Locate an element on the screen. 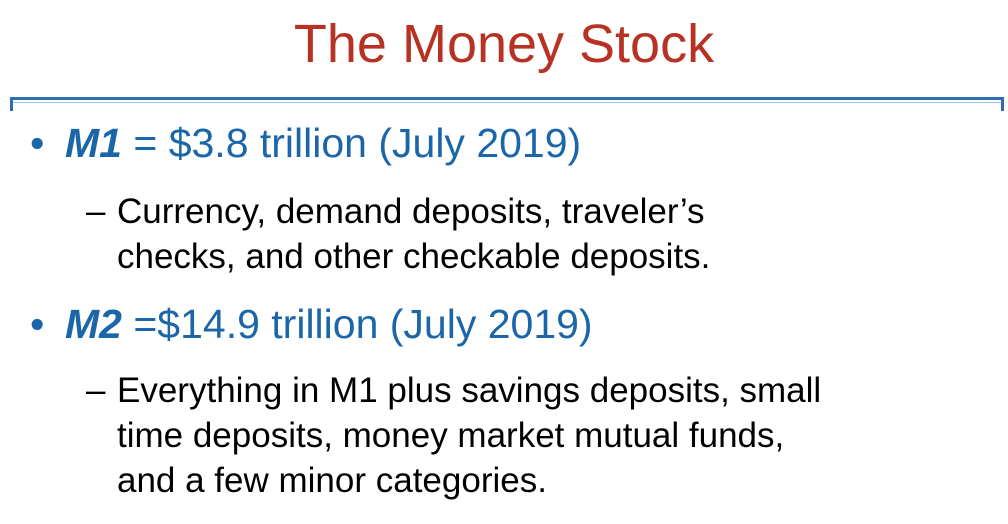 This screenshot has height=524, width=1008. bullet-m2: • M2 =$14.9 trillion (July 2019) is located at coordinates (311, 324).